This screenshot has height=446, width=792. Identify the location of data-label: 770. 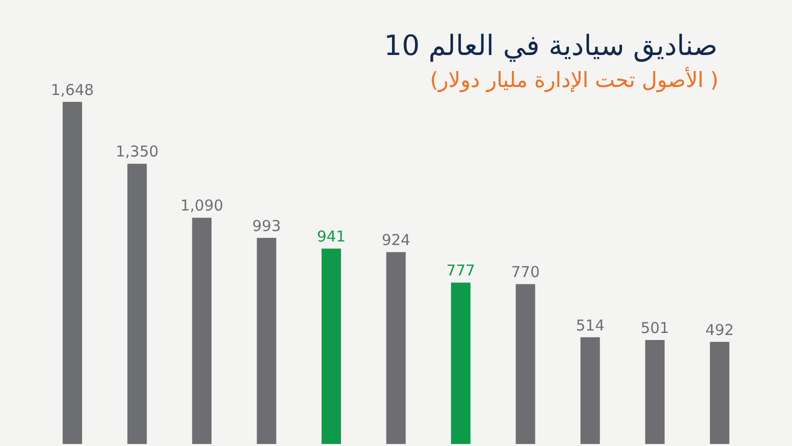
(525, 272).